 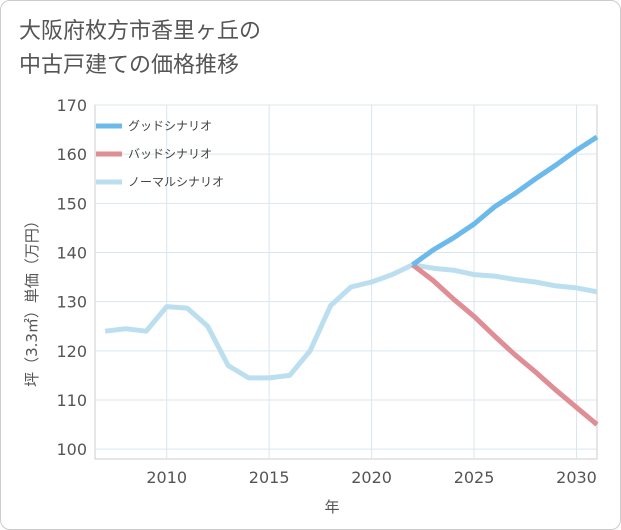 What do you see at coordinates (576, 477) in the screenshot?
I see `x-tick-label: 2030` at bounding box center [576, 477].